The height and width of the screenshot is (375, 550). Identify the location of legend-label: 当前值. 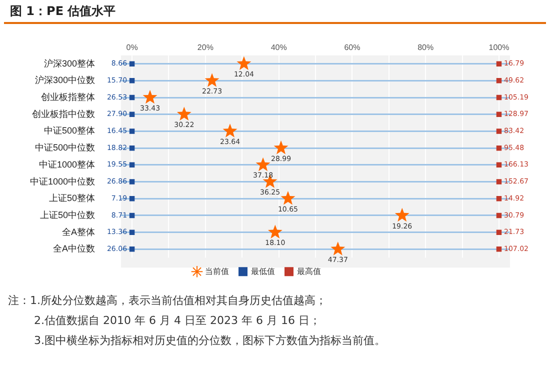
(217, 271).